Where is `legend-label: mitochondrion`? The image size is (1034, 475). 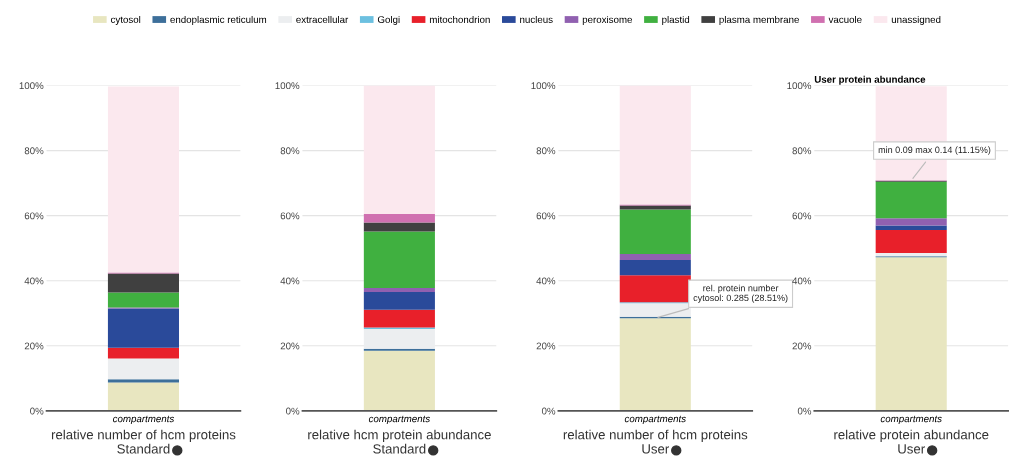
legend-label: mitochondrion is located at coordinates (459, 19).